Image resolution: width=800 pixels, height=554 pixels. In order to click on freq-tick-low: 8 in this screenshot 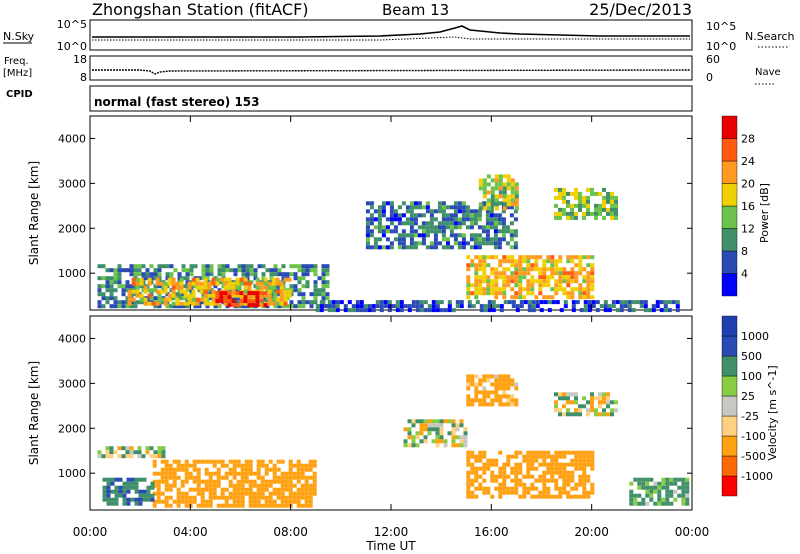, I will do `click(83, 77)`.